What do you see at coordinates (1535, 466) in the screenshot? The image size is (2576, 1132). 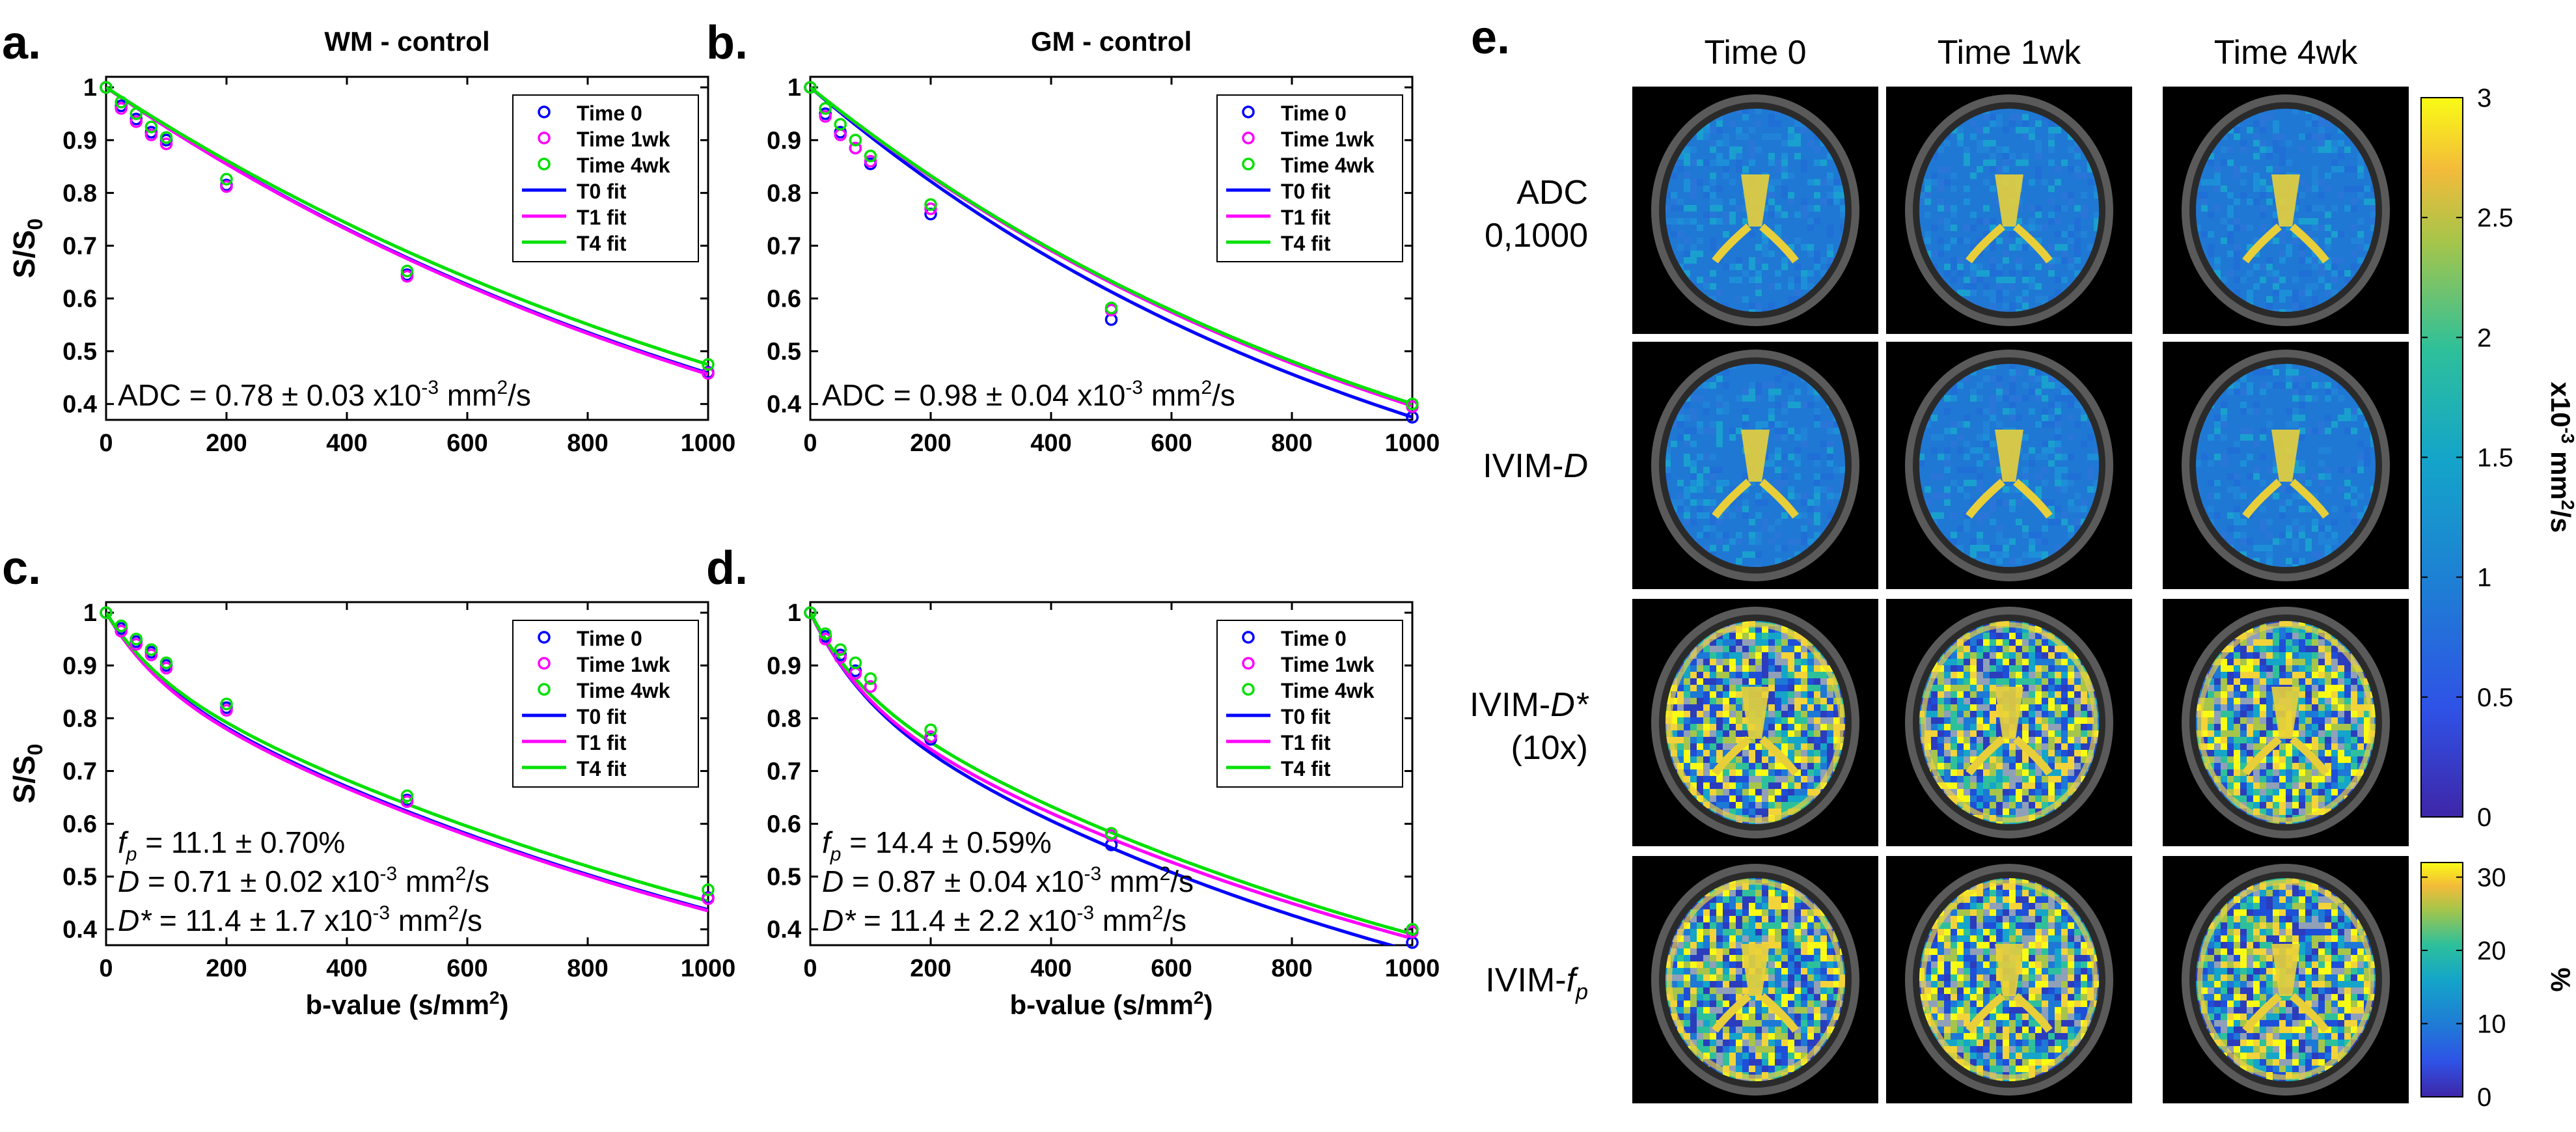 I see `row-label-line: IVIM-D` at bounding box center [1535, 466].